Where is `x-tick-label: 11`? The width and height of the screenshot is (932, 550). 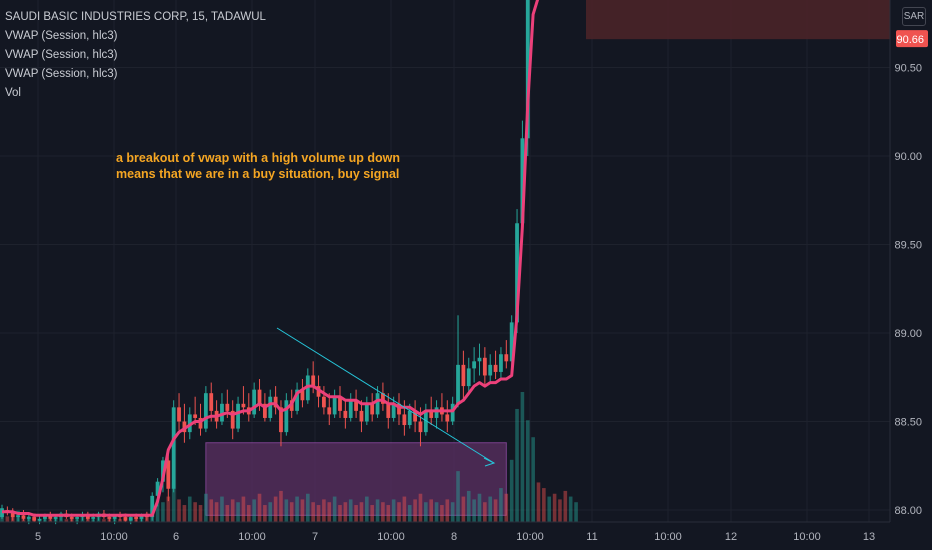
x-tick-label: 11 is located at coordinates (591, 537).